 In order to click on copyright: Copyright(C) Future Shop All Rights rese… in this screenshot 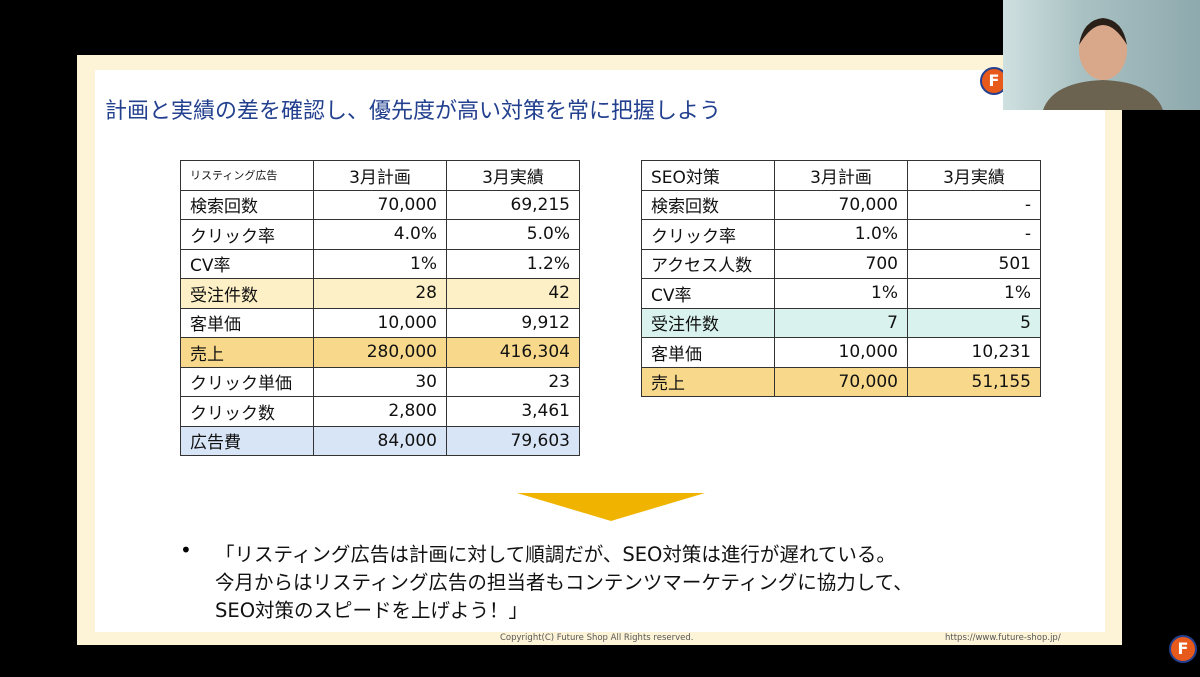, I will do `click(597, 638)`.